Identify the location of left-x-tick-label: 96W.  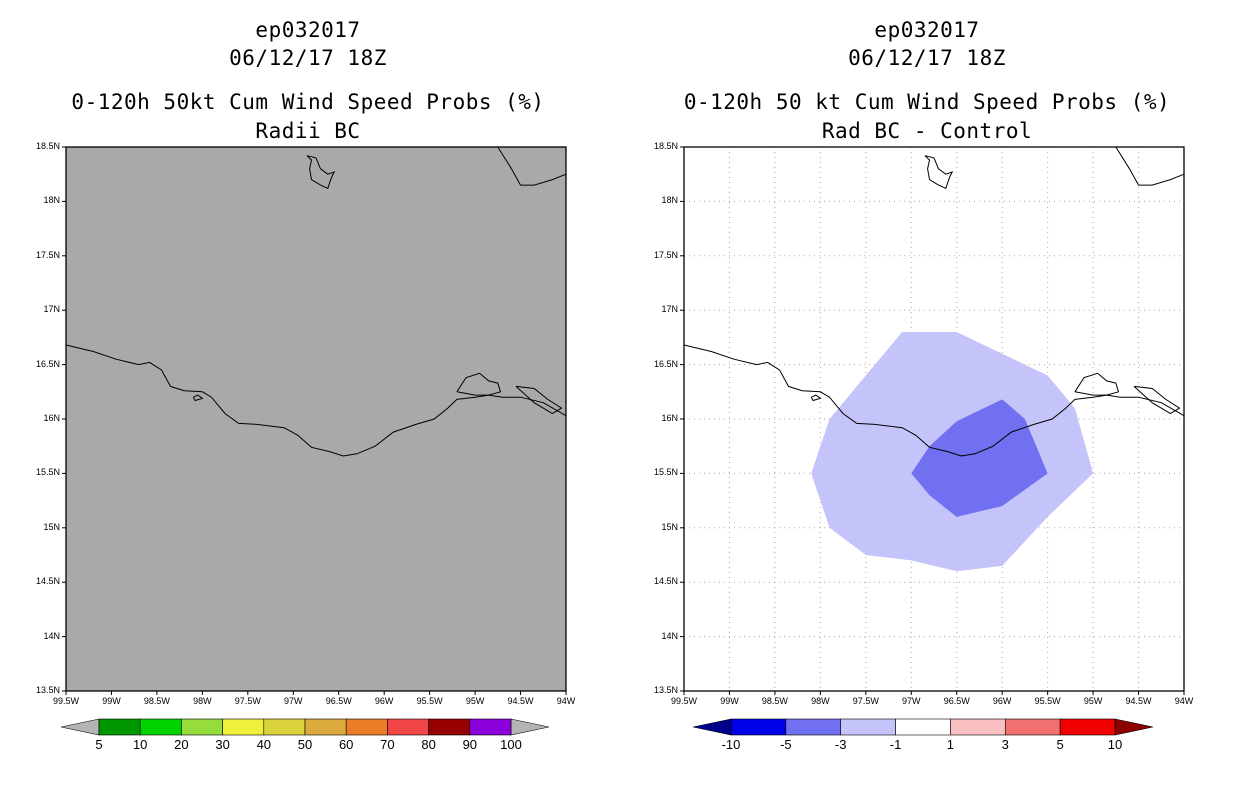
(384, 701).